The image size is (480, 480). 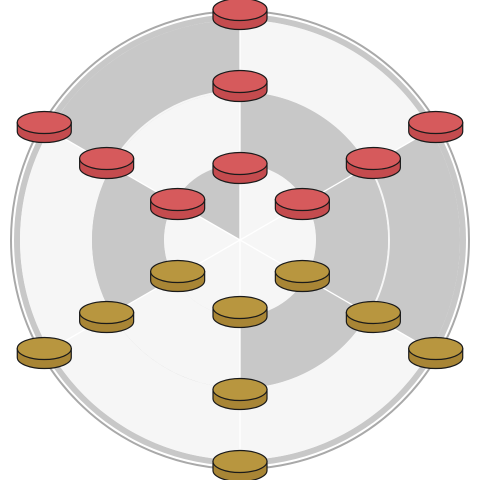 I want to click on piece-red-ring1-ne, so click(x=302, y=204).